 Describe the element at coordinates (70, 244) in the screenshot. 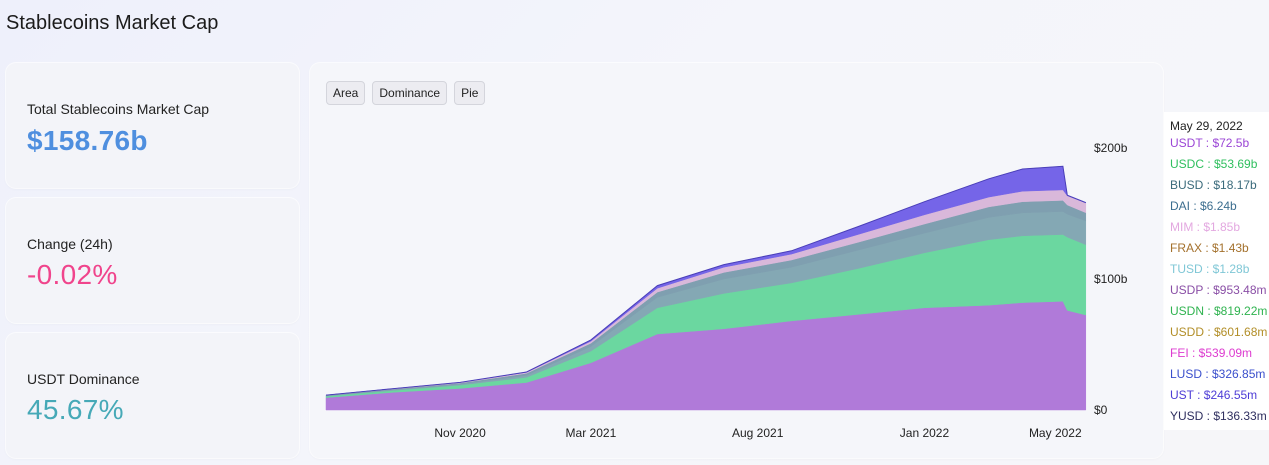

I see `change-24h-label: Change (24h)` at that location.